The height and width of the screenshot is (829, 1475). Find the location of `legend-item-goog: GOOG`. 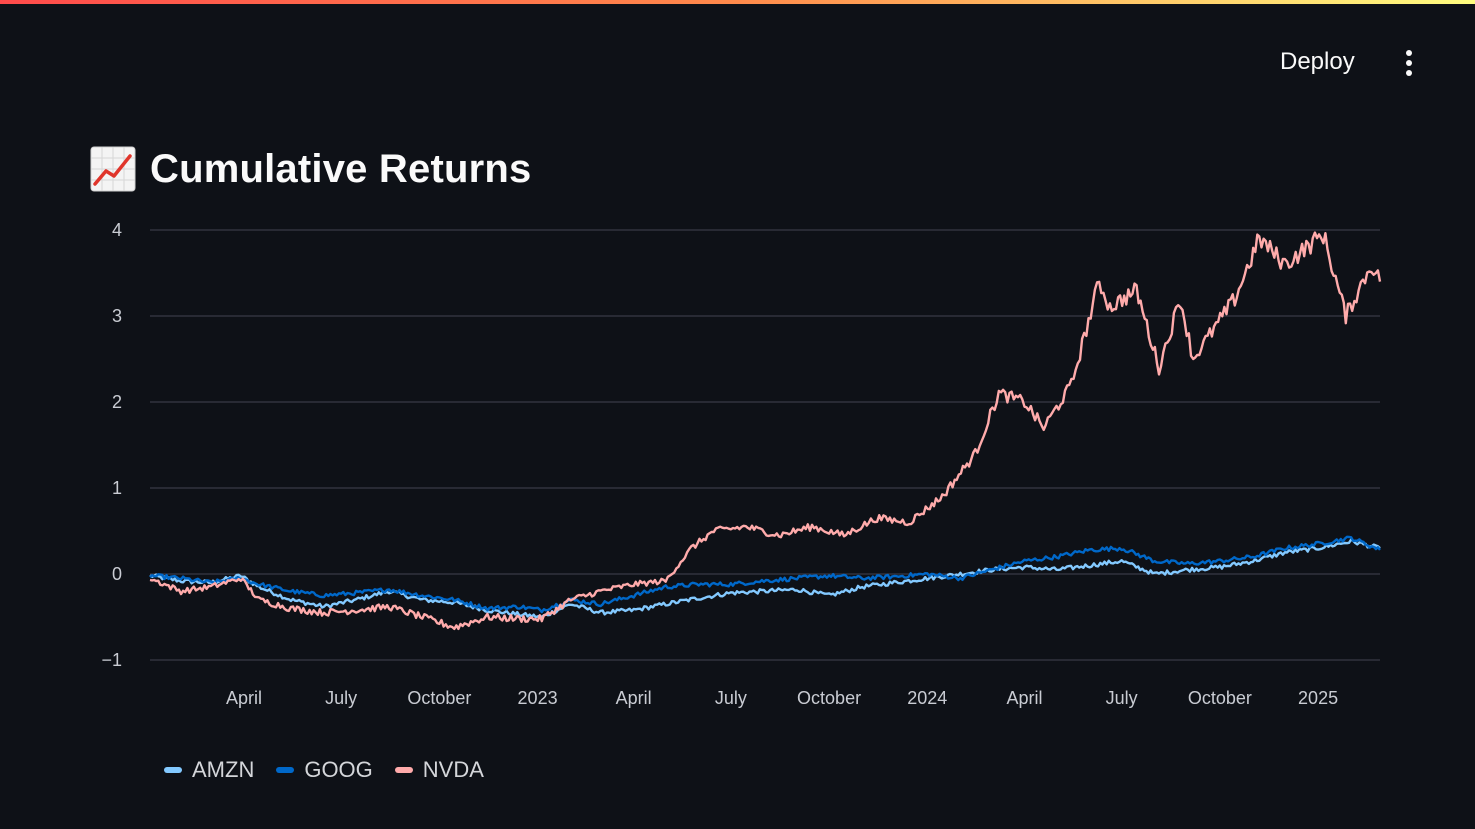

legend-item-goog: GOOG is located at coordinates (324, 770).